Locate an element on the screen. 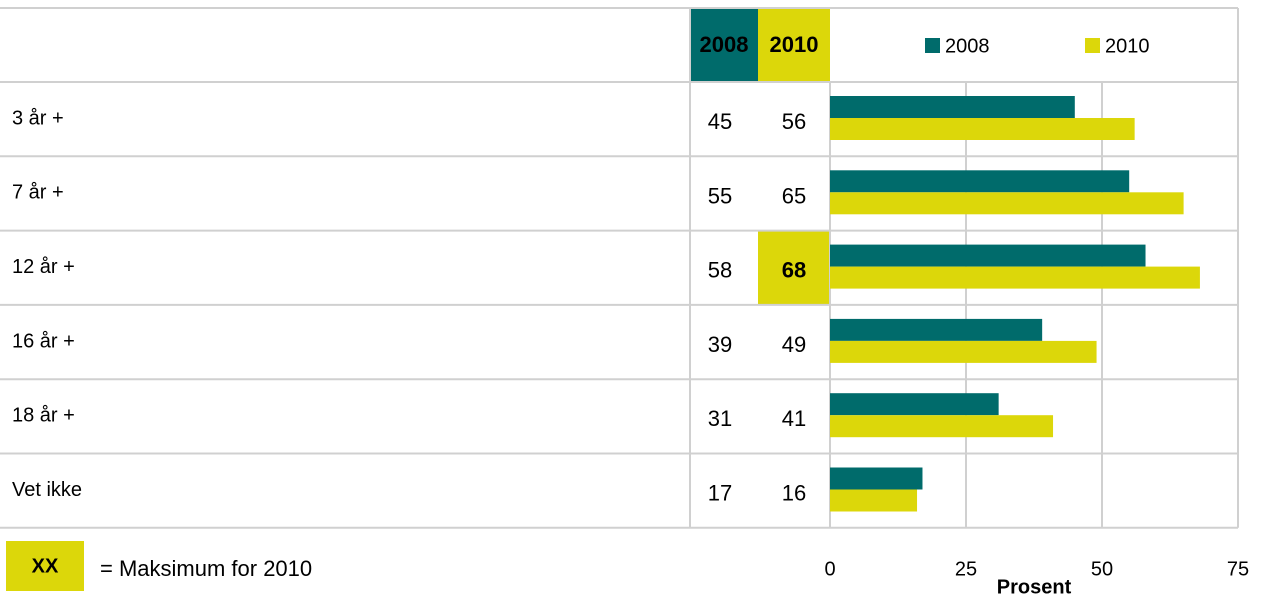  highlight-cell is located at coordinates (794, 267).